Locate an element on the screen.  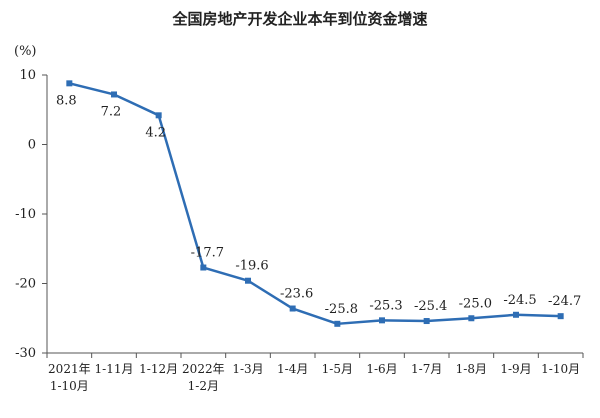
chart-title: 全国房地产开发企业本年到位资金增速 is located at coordinates (300, 19).